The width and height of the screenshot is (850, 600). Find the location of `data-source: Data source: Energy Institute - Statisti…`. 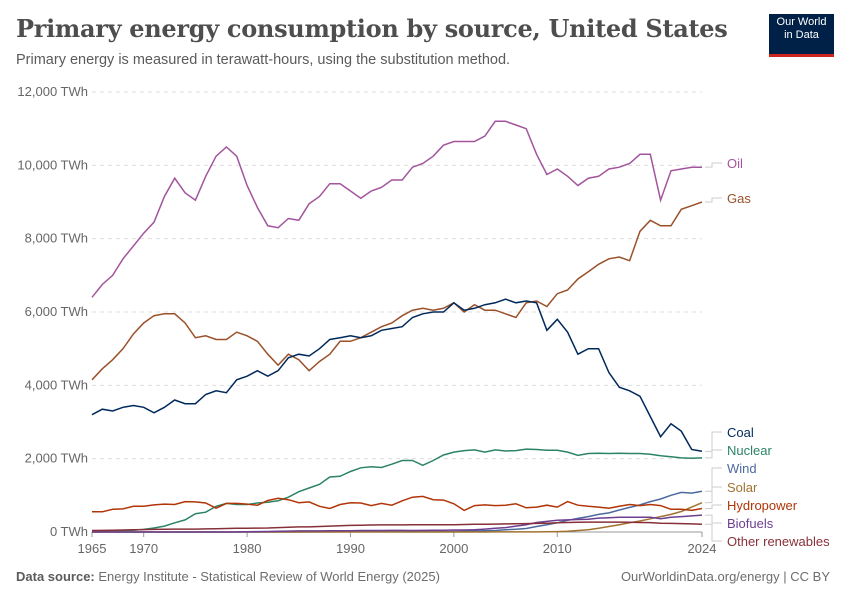

data-source: Data source: Energy Institute - Statisti… is located at coordinates (228, 576).